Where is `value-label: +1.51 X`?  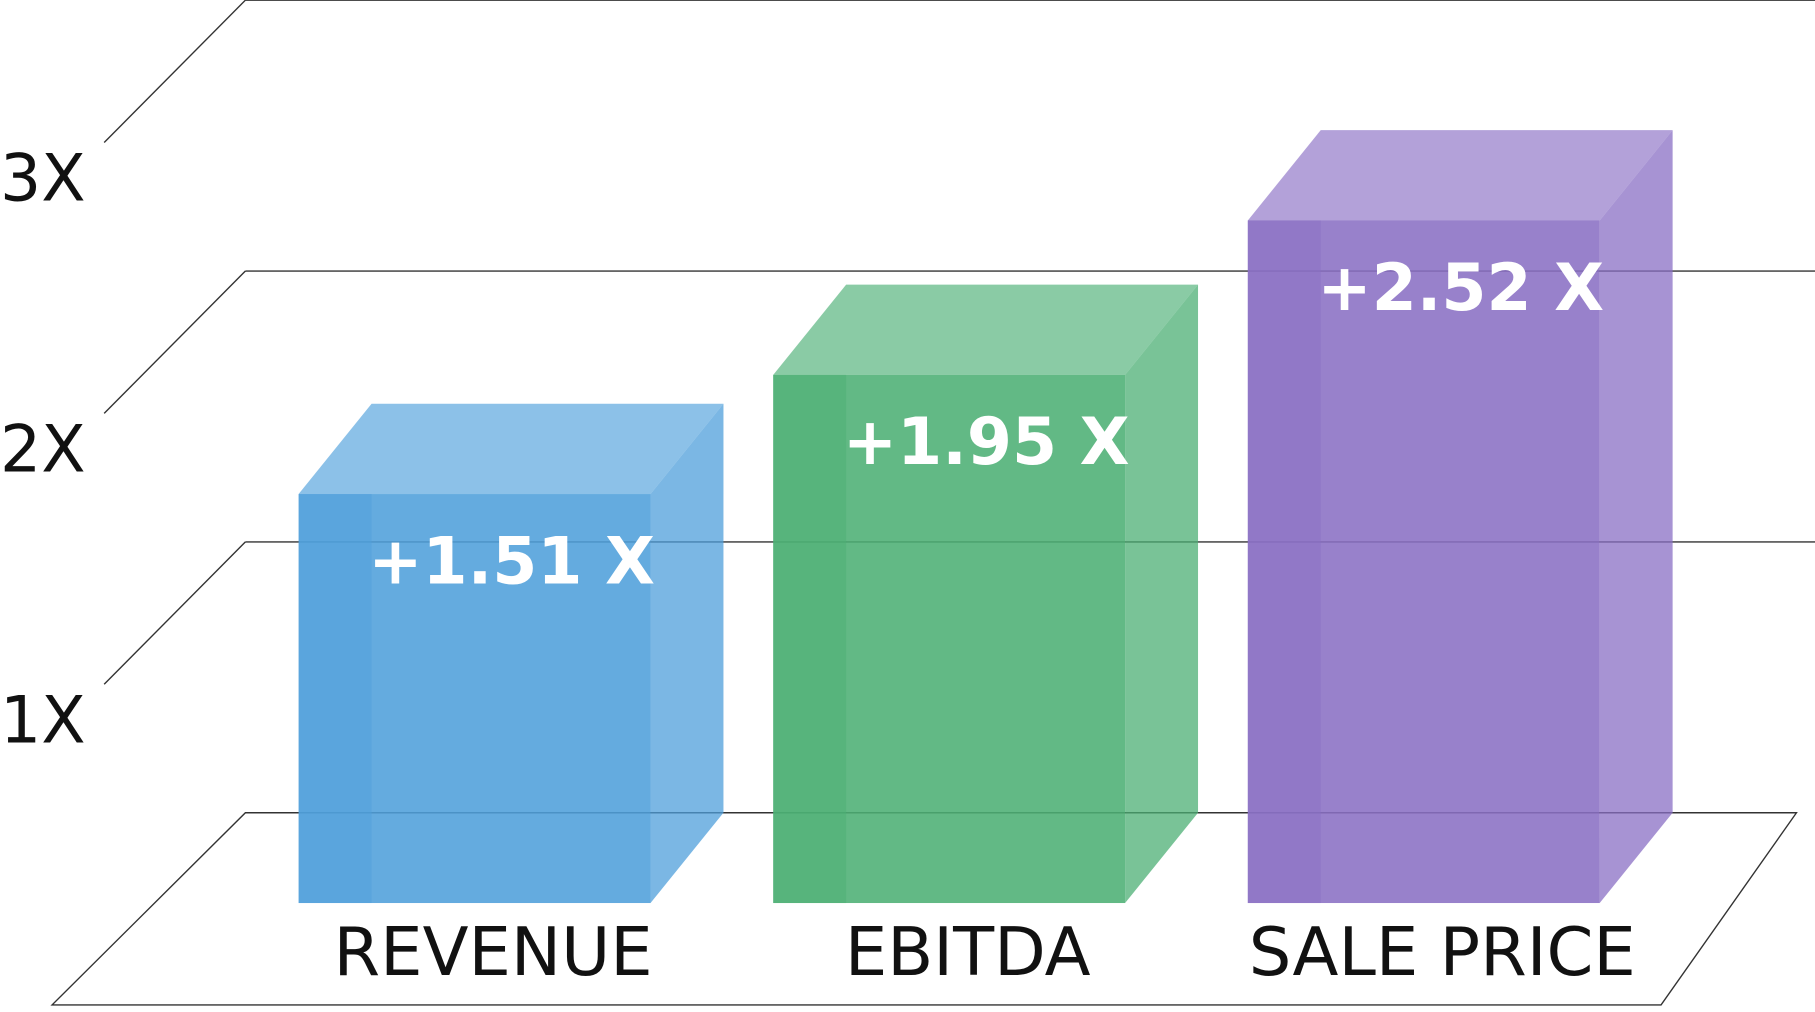 value-label: +1.51 X is located at coordinates (511, 561).